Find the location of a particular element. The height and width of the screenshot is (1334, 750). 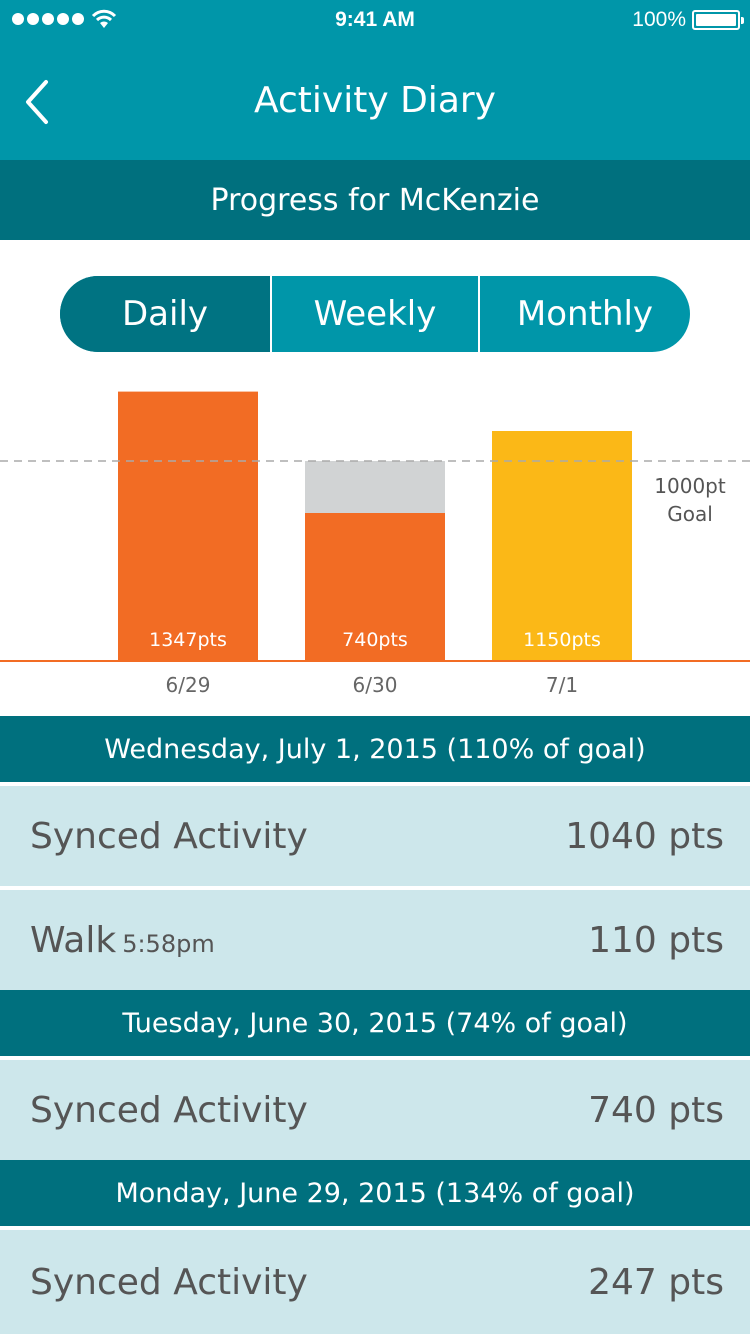

status-bar: 9:41 AM 100% is located at coordinates (375, 20).